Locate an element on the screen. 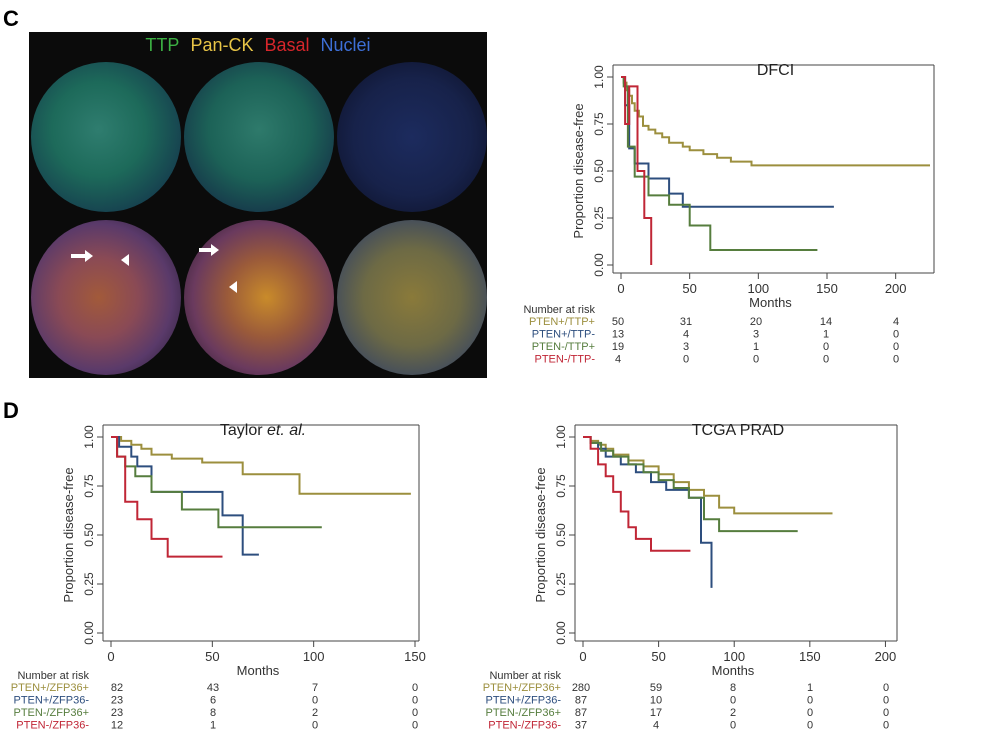 The image size is (1000, 742). chart-dfci-risk-header: Number at risk is located at coordinates (559, 310).